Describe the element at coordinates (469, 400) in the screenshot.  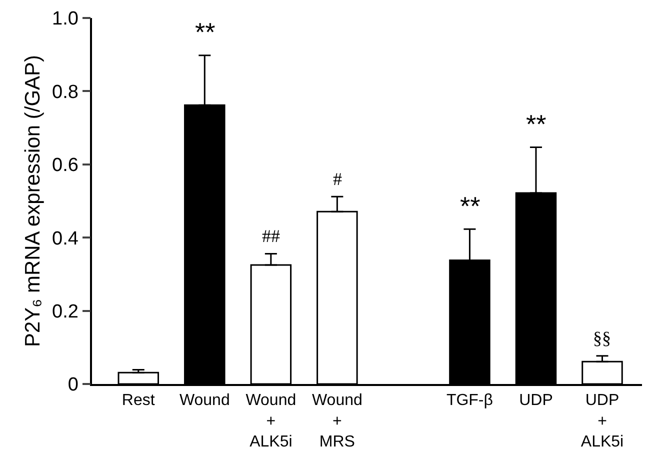
I see `x-tick-label: TGF-β` at that location.